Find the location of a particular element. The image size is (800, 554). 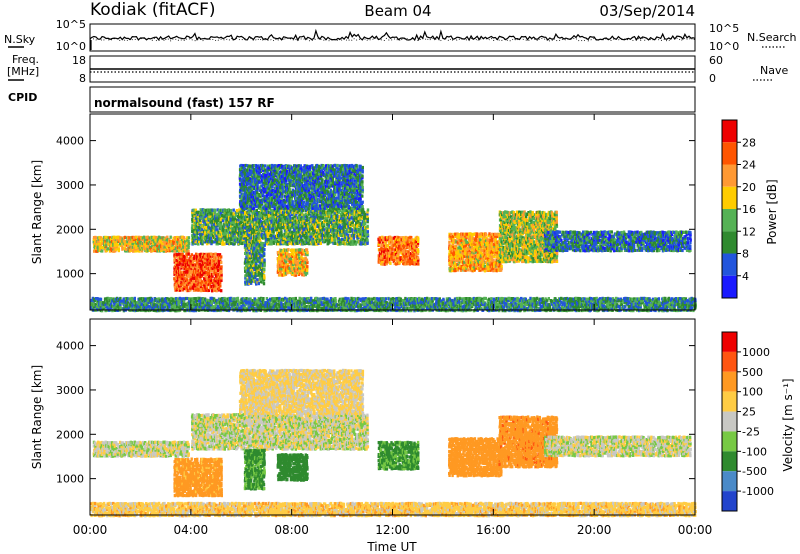

mhz-label: [MHz] is located at coordinates (23, 71).